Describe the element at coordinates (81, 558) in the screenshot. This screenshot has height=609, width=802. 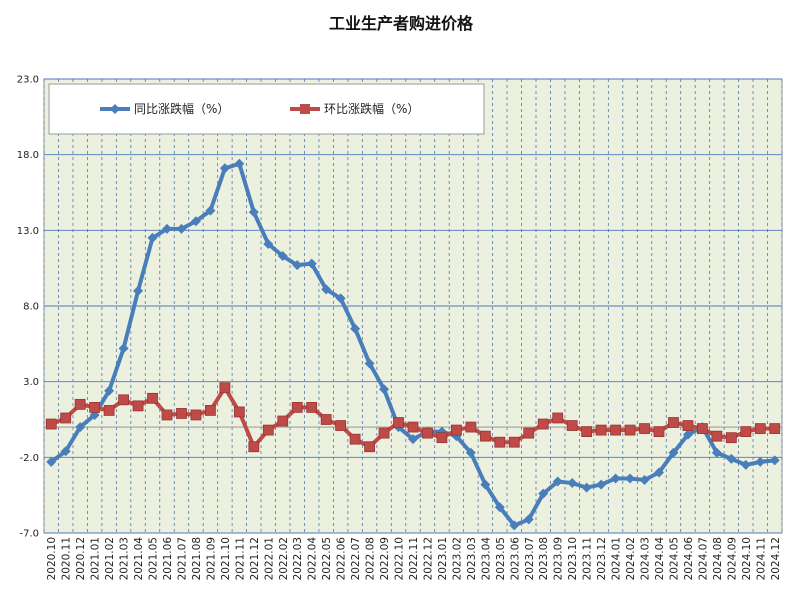
I see `x-tick-label: 2020.12` at that location.